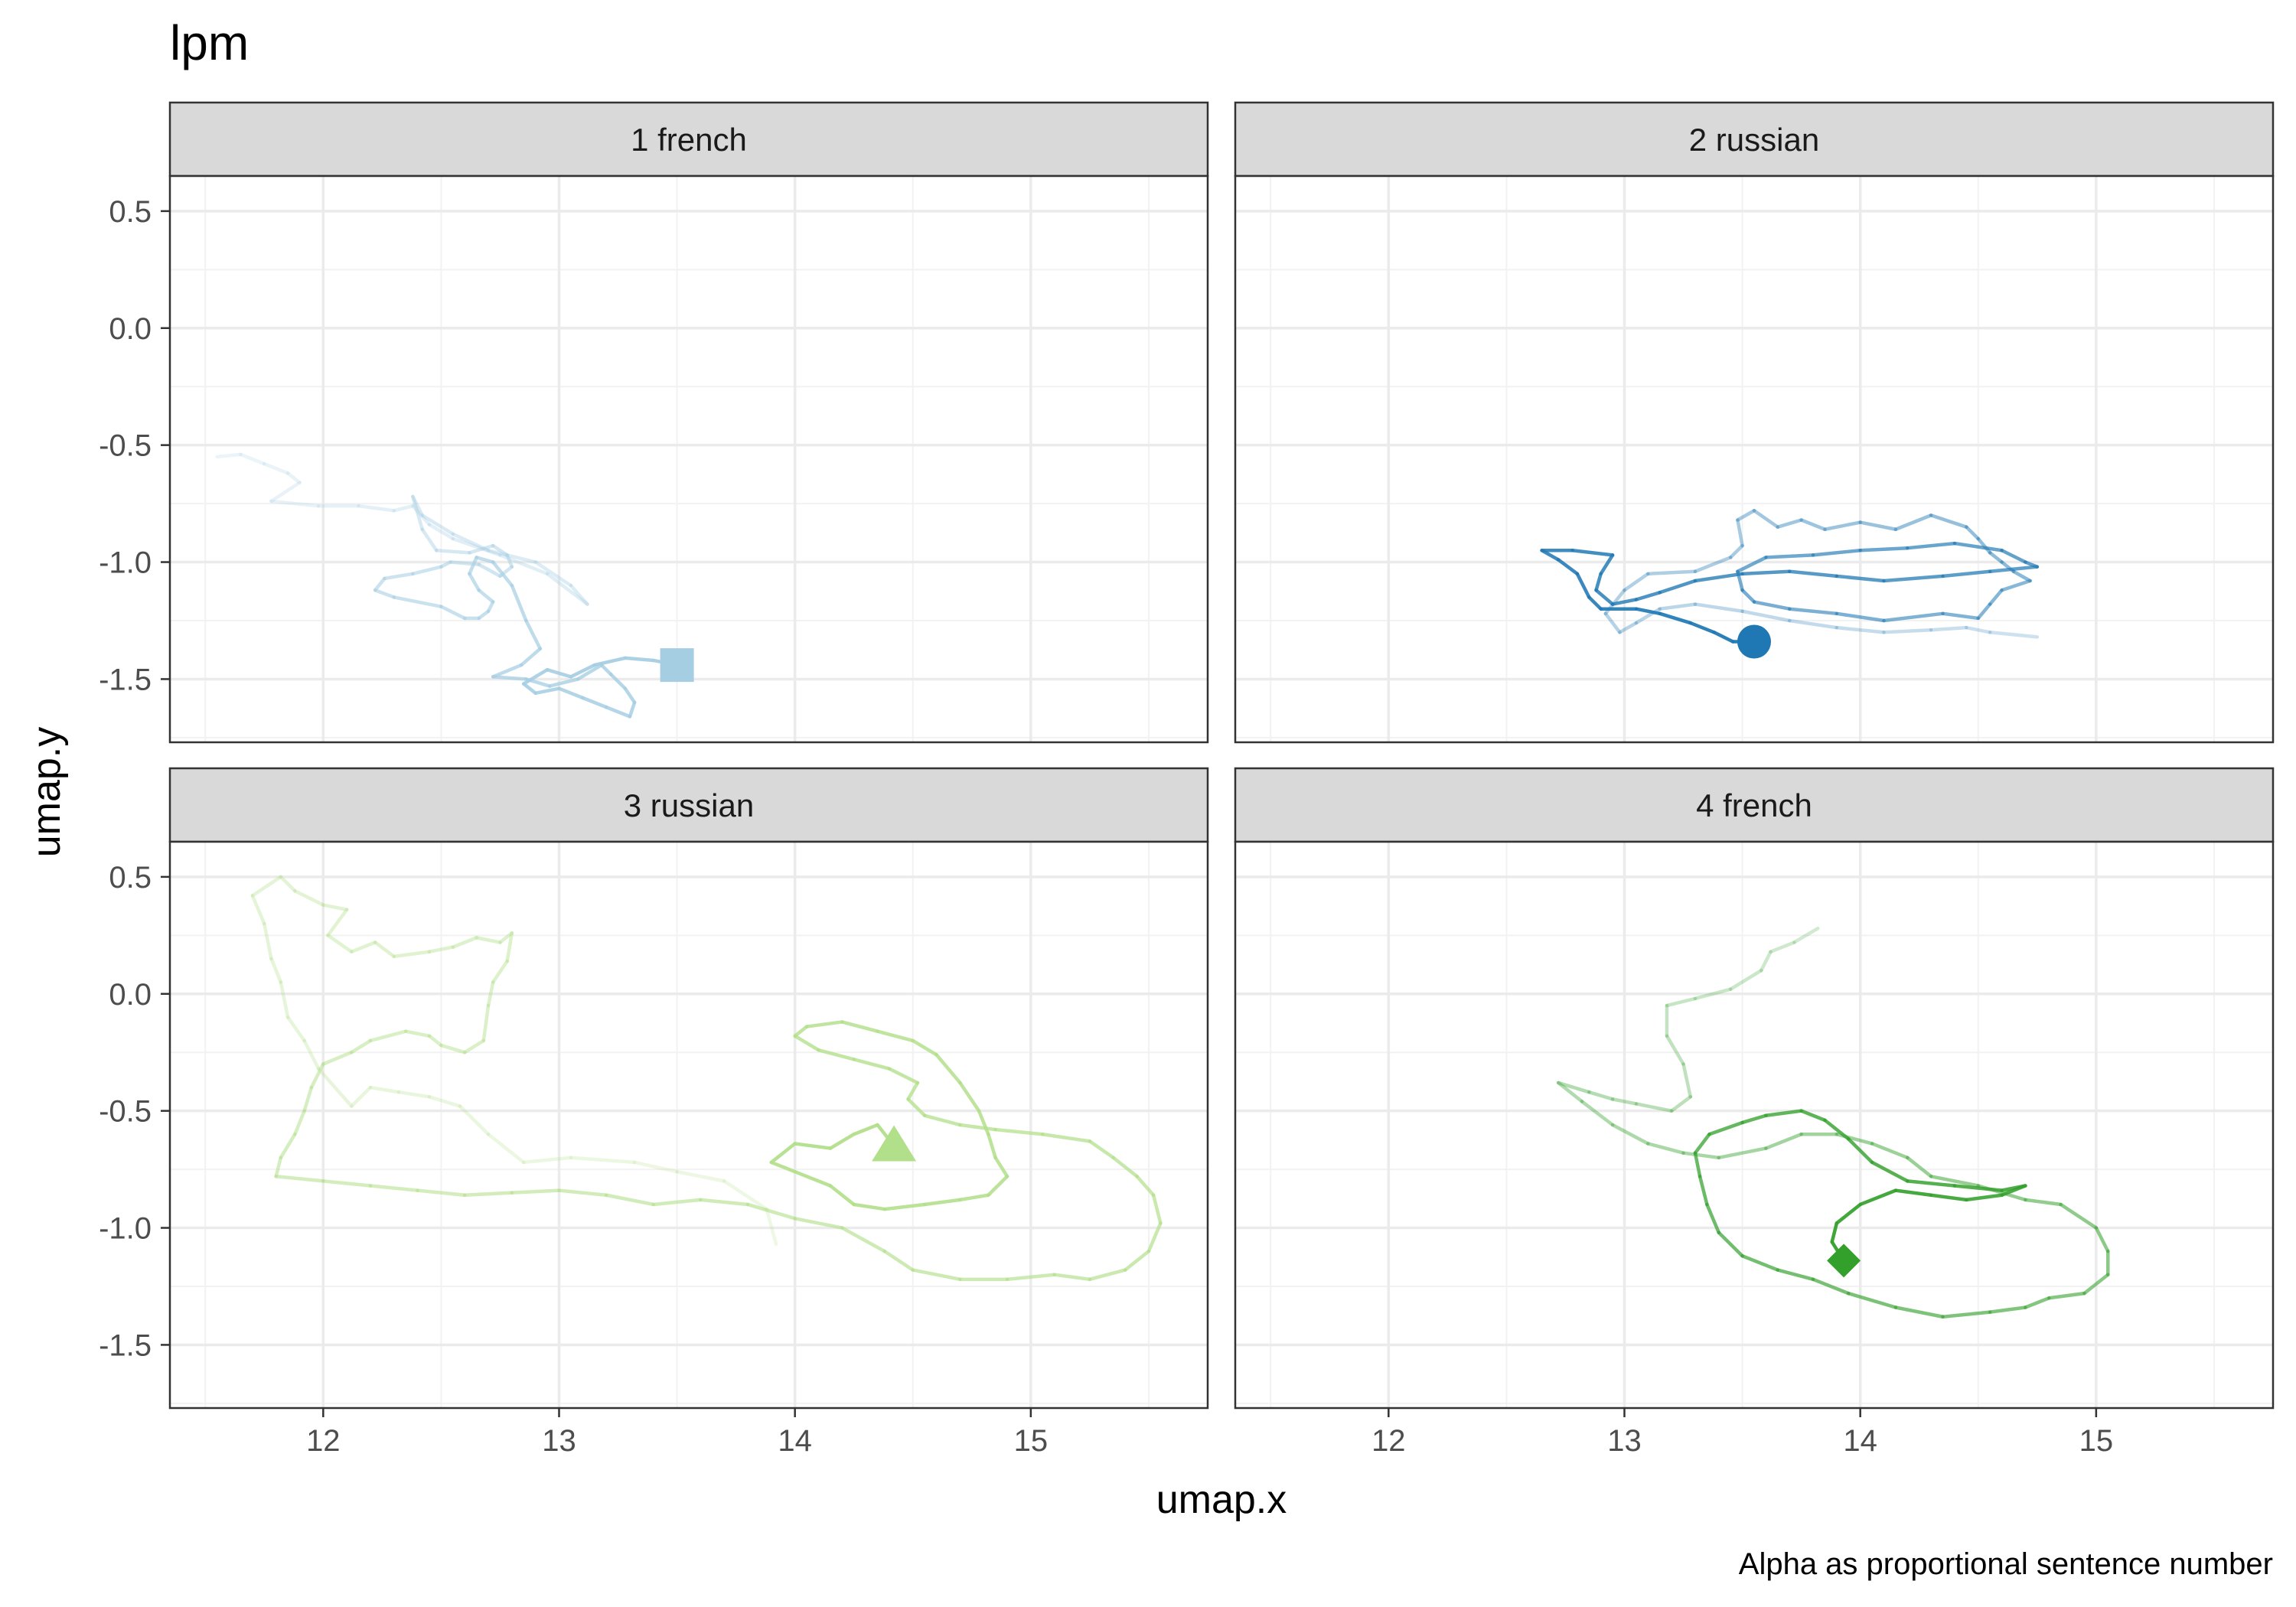 This screenshot has height=1607, width=2296. What do you see at coordinates (130, 878) in the screenshot?
I see `y-tick-label: 0.5` at bounding box center [130, 878].